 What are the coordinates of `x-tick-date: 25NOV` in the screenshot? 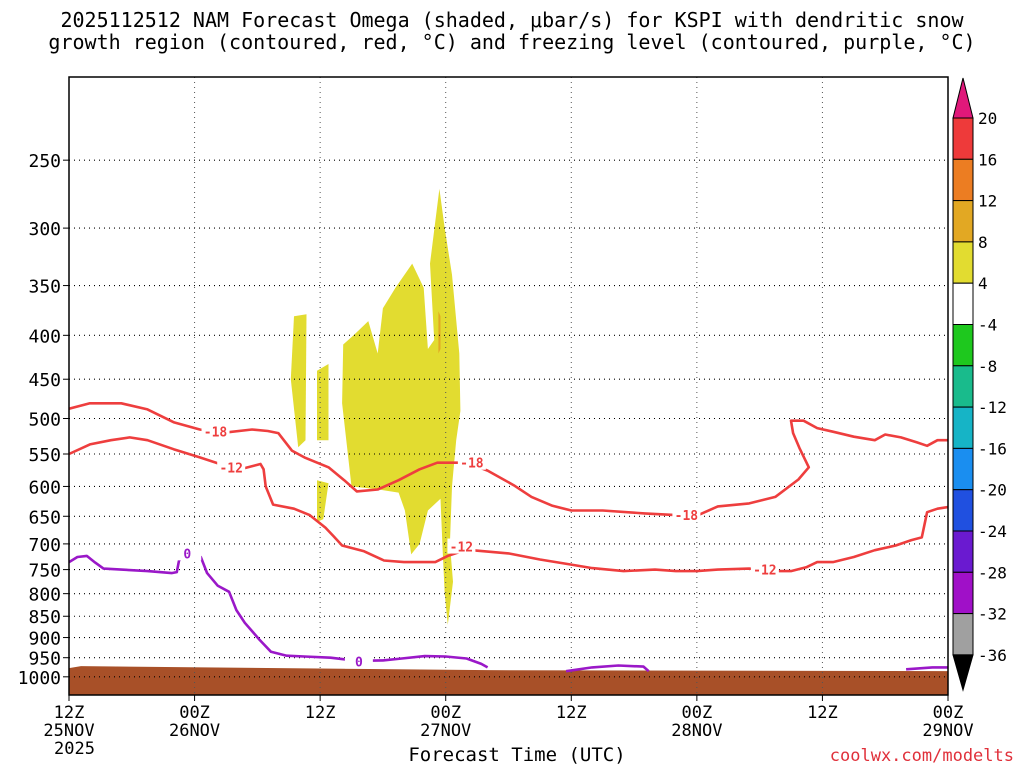 It's located at (68, 731).